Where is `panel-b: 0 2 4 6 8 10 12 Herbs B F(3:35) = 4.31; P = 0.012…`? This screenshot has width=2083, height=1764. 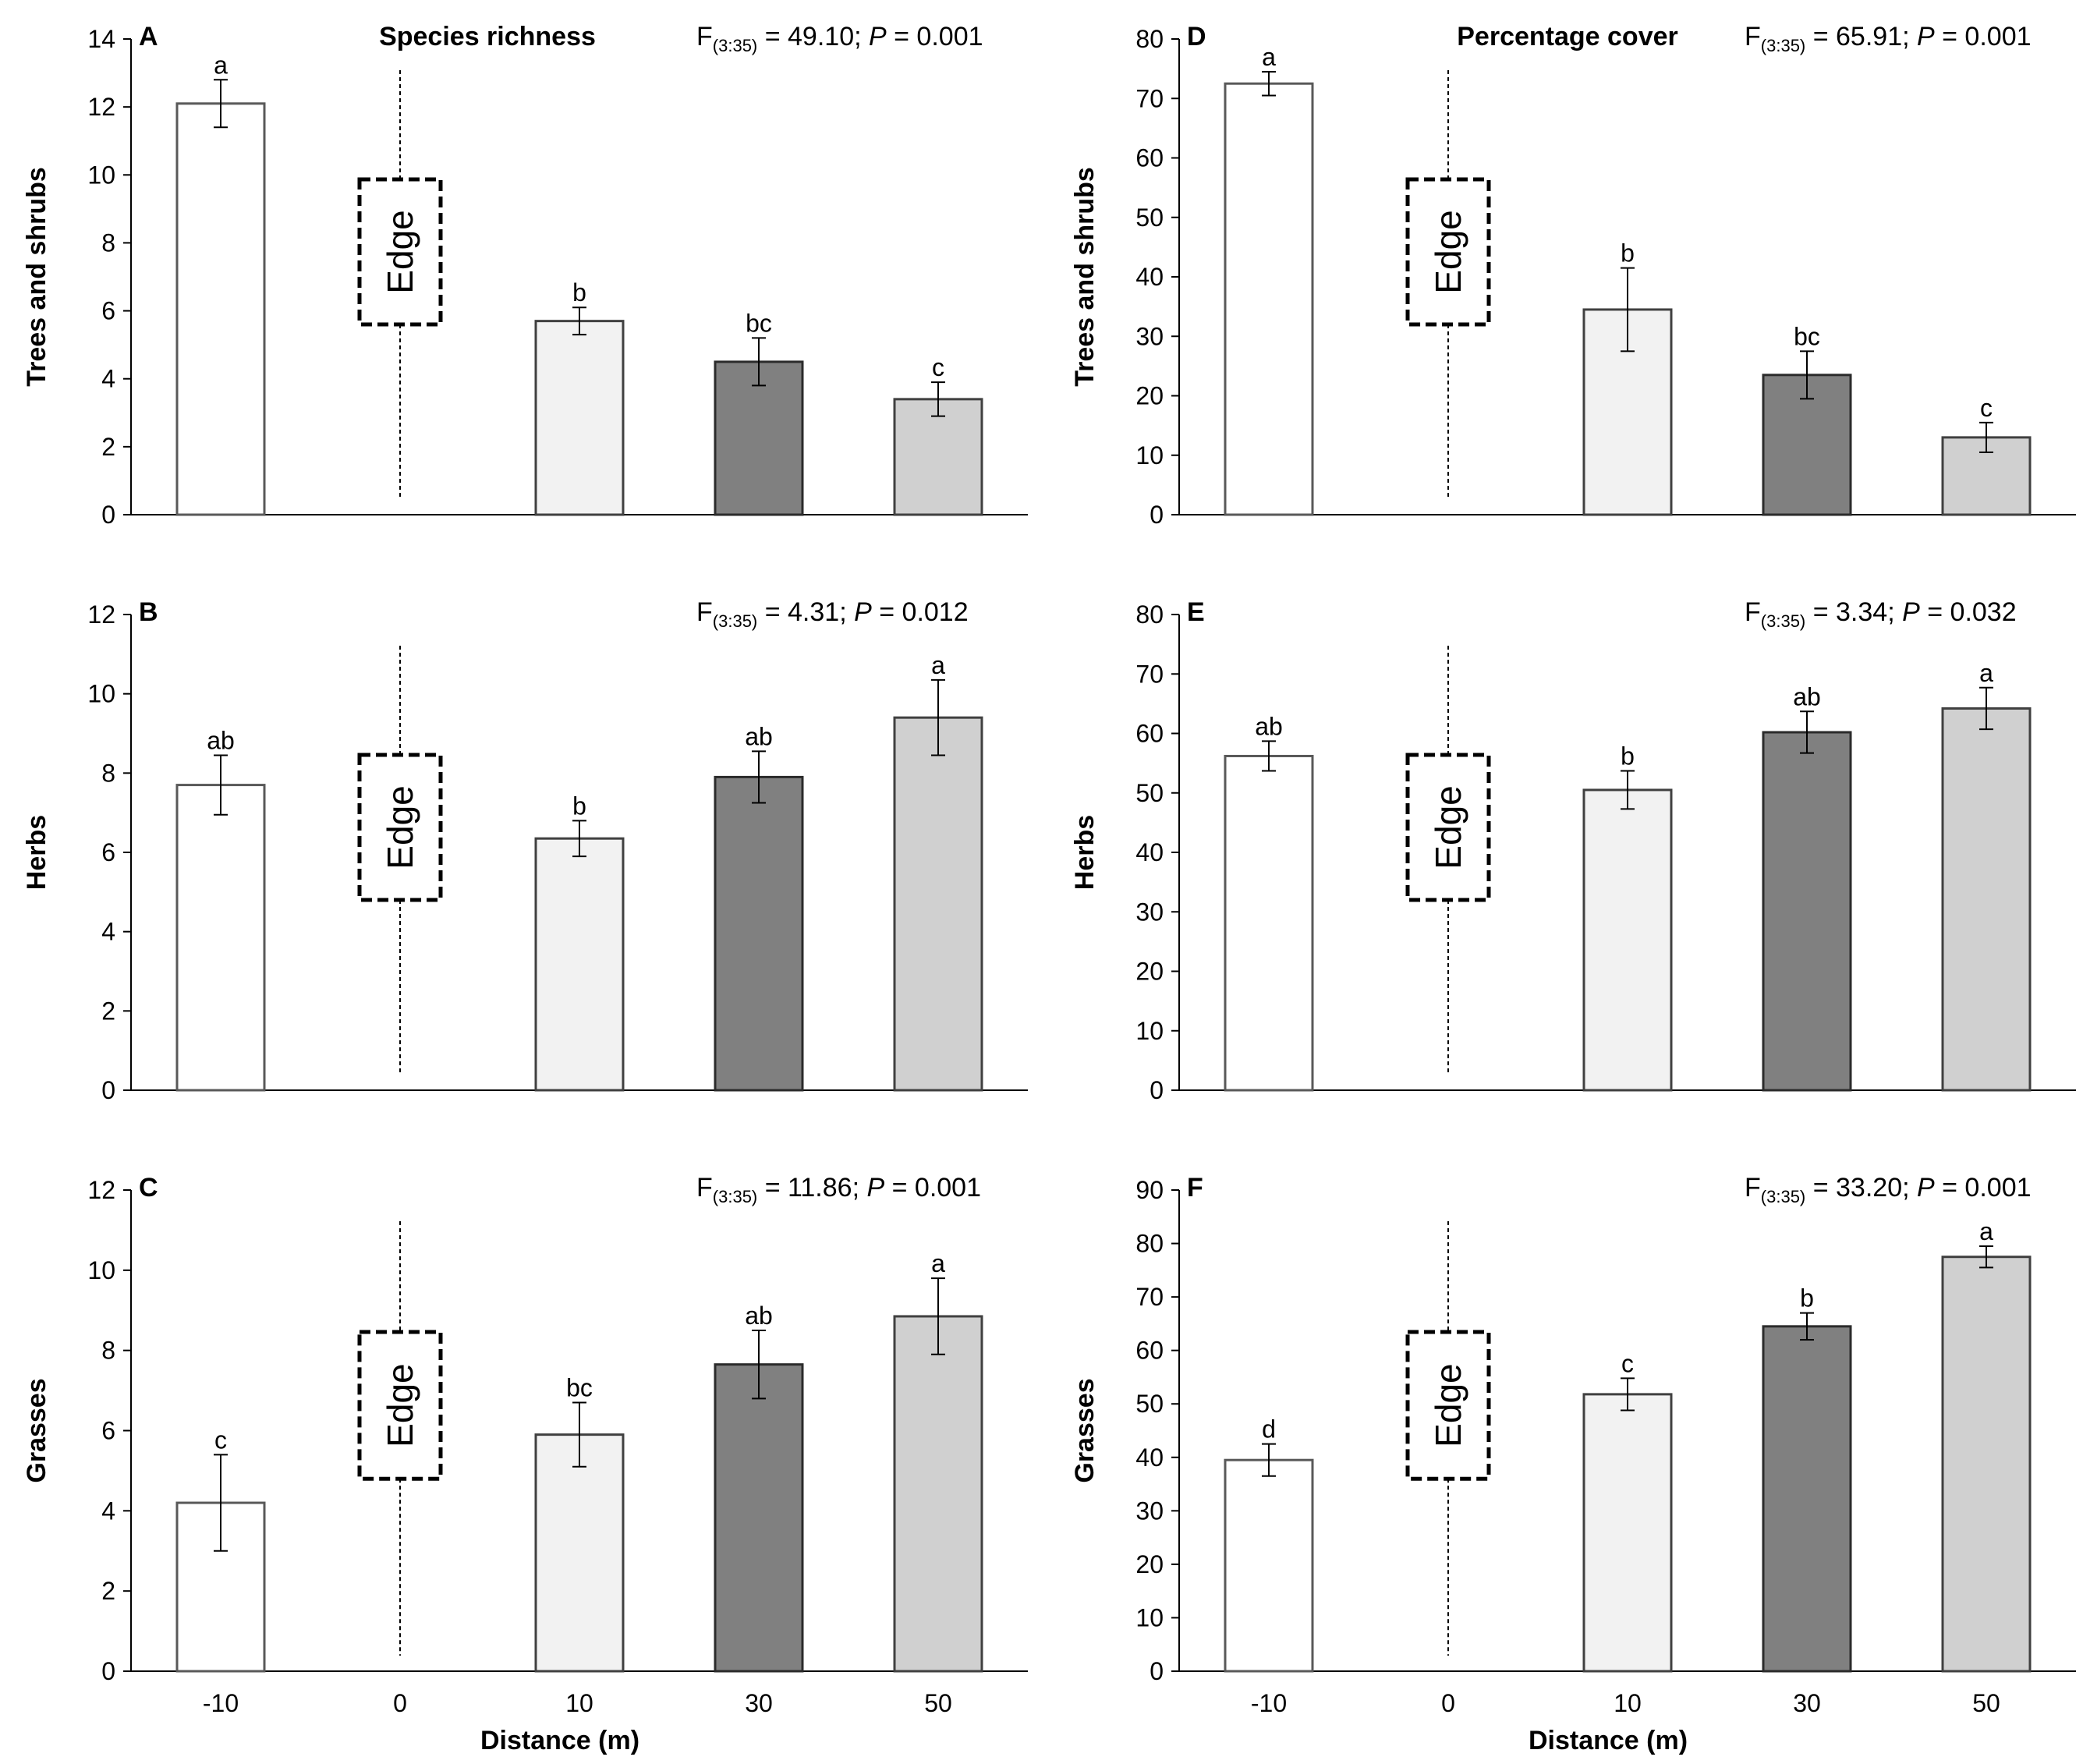 panel-b: 0 2 4 6 8 10 12 Herbs B F(3:35) = 4.31; P = 0.012… is located at coordinates (525, 850).